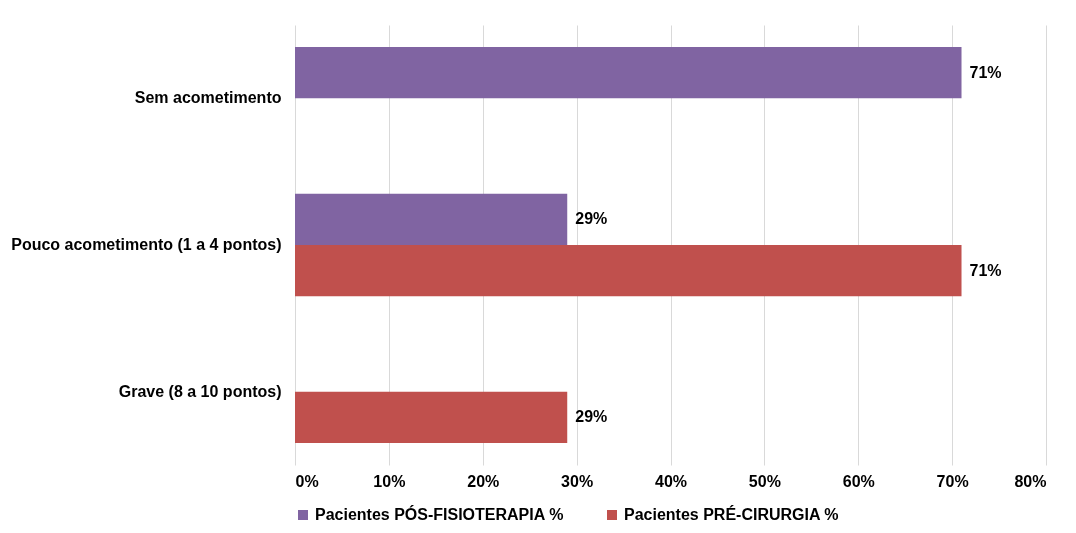  What do you see at coordinates (577, 481) in the screenshot?
I see `x-tick-label: 30%` at bounding box center [577, 481].